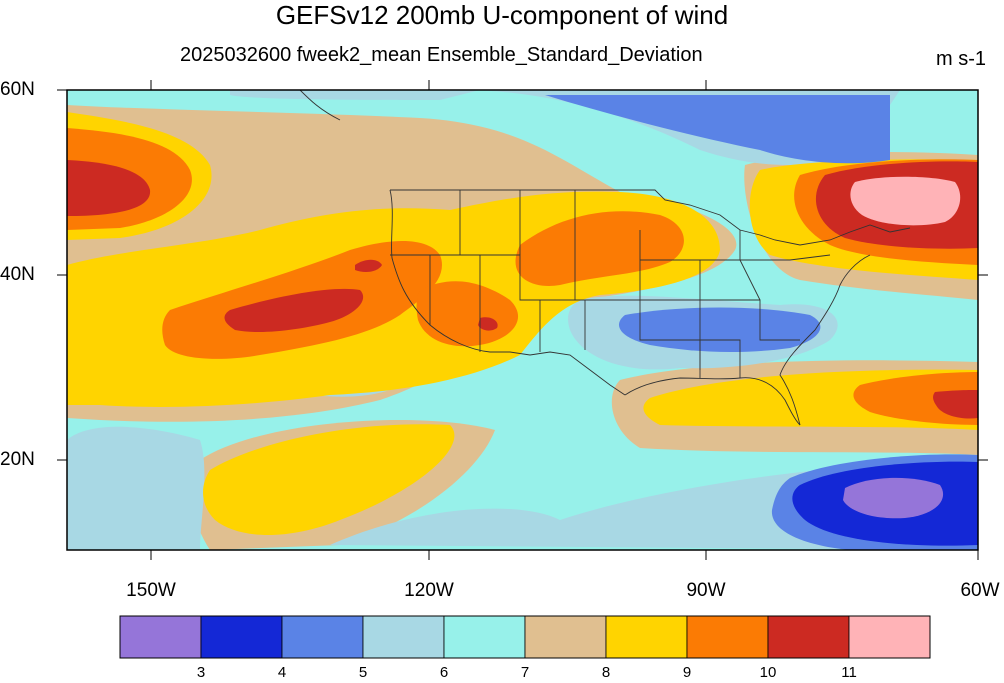  Describe the element at coordinates (849, 672) in the screenshot. I see `colorbar-tick-label: 11` at that location.